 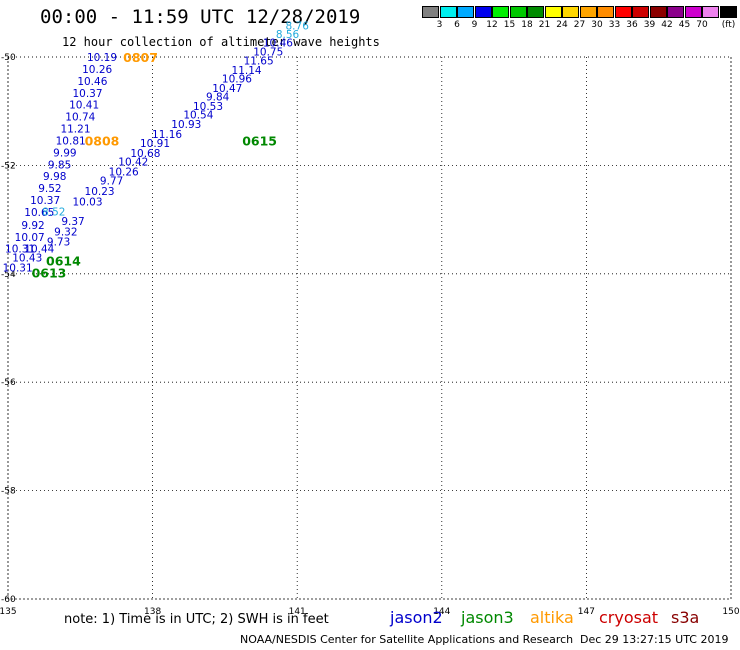 I want to click on pass-time-label: 0613, so click(x=49, y=273).